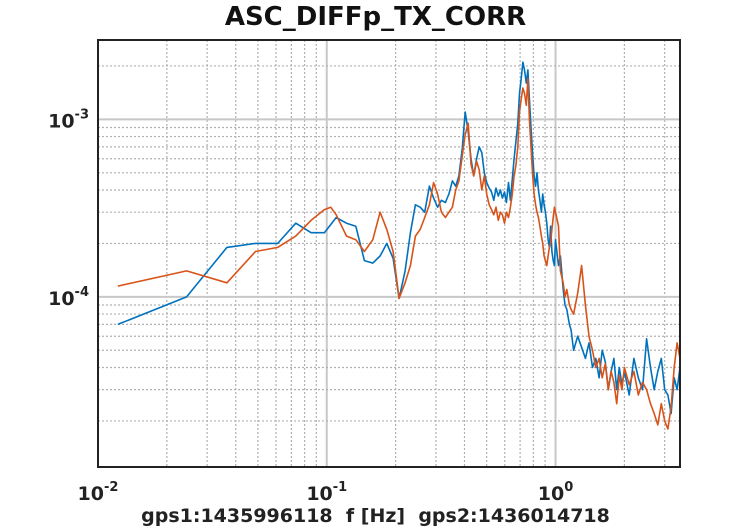  I want to click on x-tick-label: 10⁻¹, so click(326, 492).